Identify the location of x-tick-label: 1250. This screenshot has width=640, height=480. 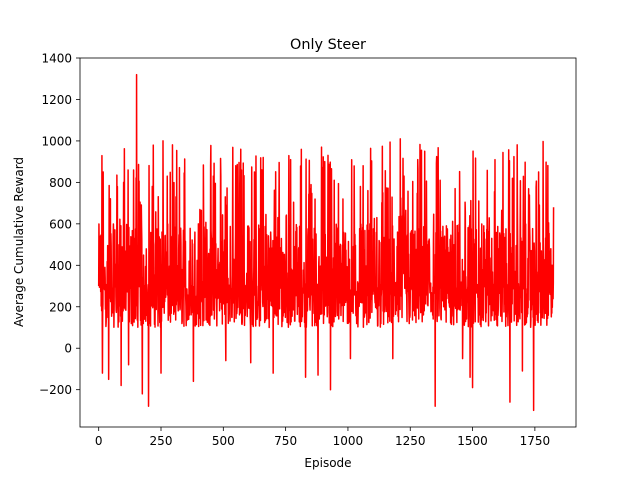
(410, 441).